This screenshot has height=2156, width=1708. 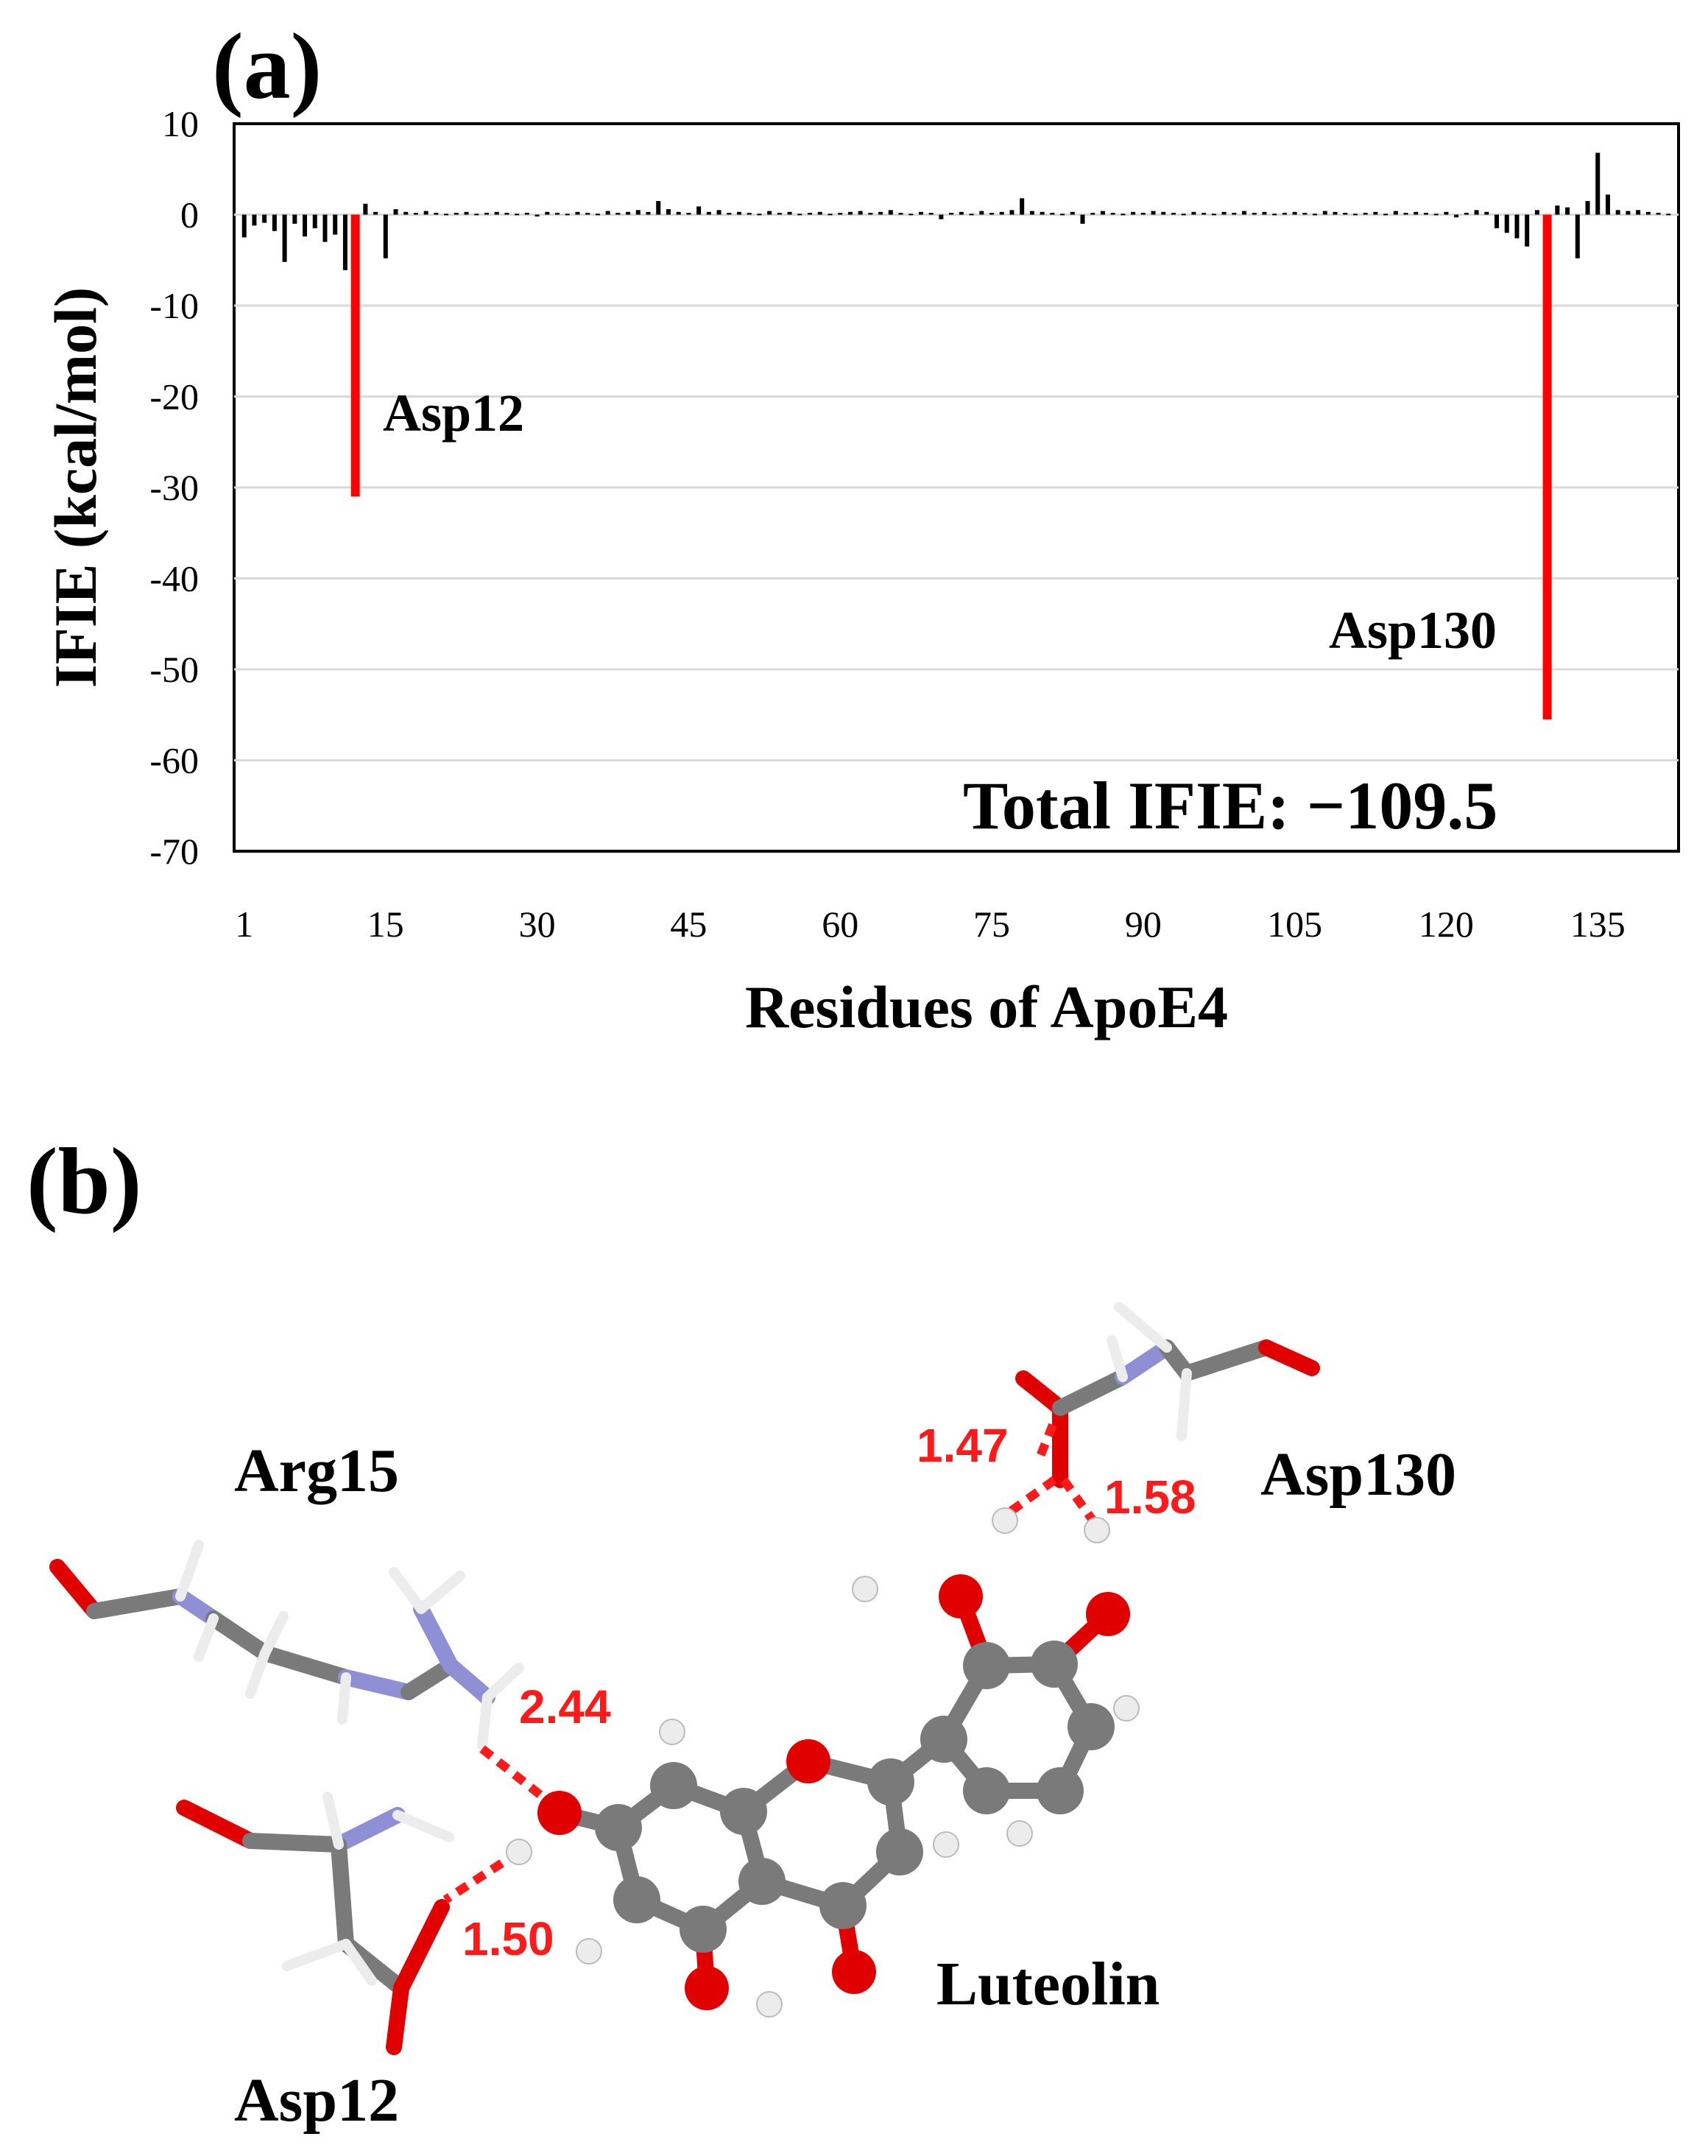 What do you see at coordinates (823, 1762) in the screenshot?
I see `molecule-atoms` at bounding box center [823, 1762].